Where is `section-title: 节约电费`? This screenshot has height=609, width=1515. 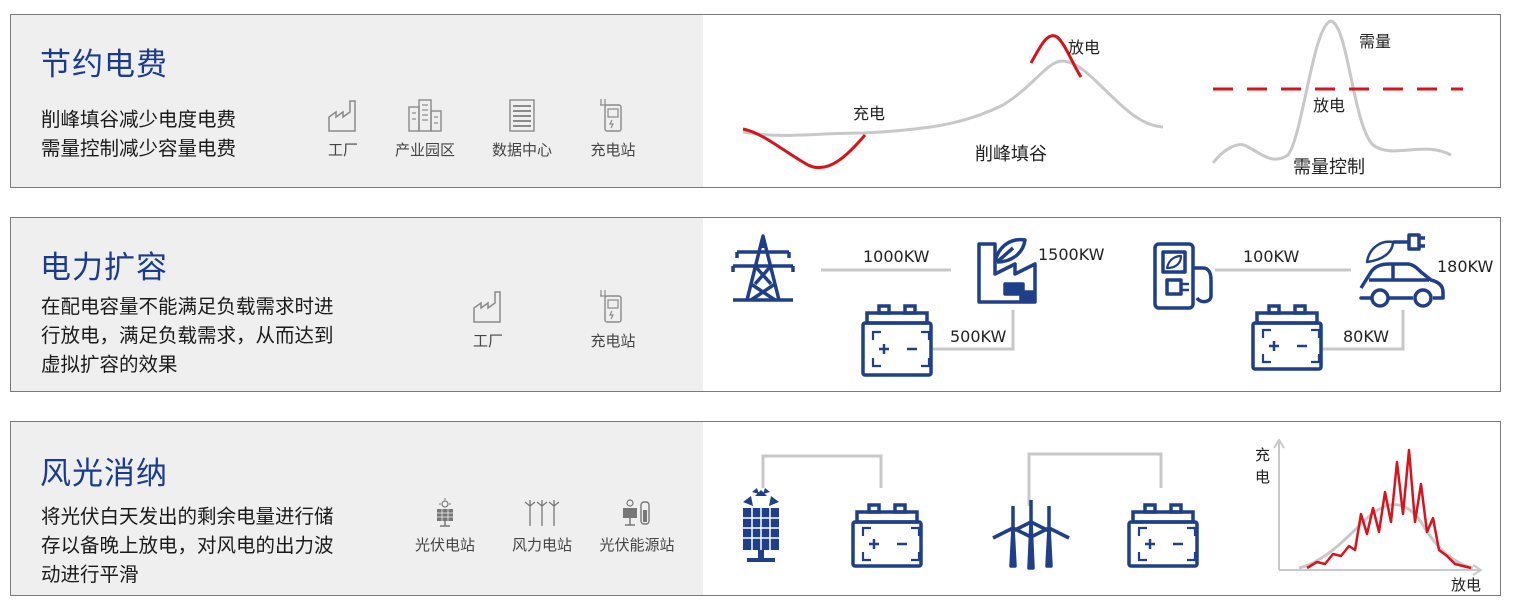
section-title: 节约电费 is located at coordinates (104, 65).